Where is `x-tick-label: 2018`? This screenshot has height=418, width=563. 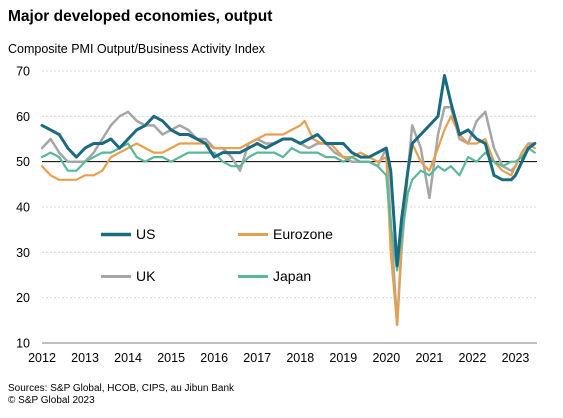 x-tick-label: 2018 is located at coordinates (300, 358).